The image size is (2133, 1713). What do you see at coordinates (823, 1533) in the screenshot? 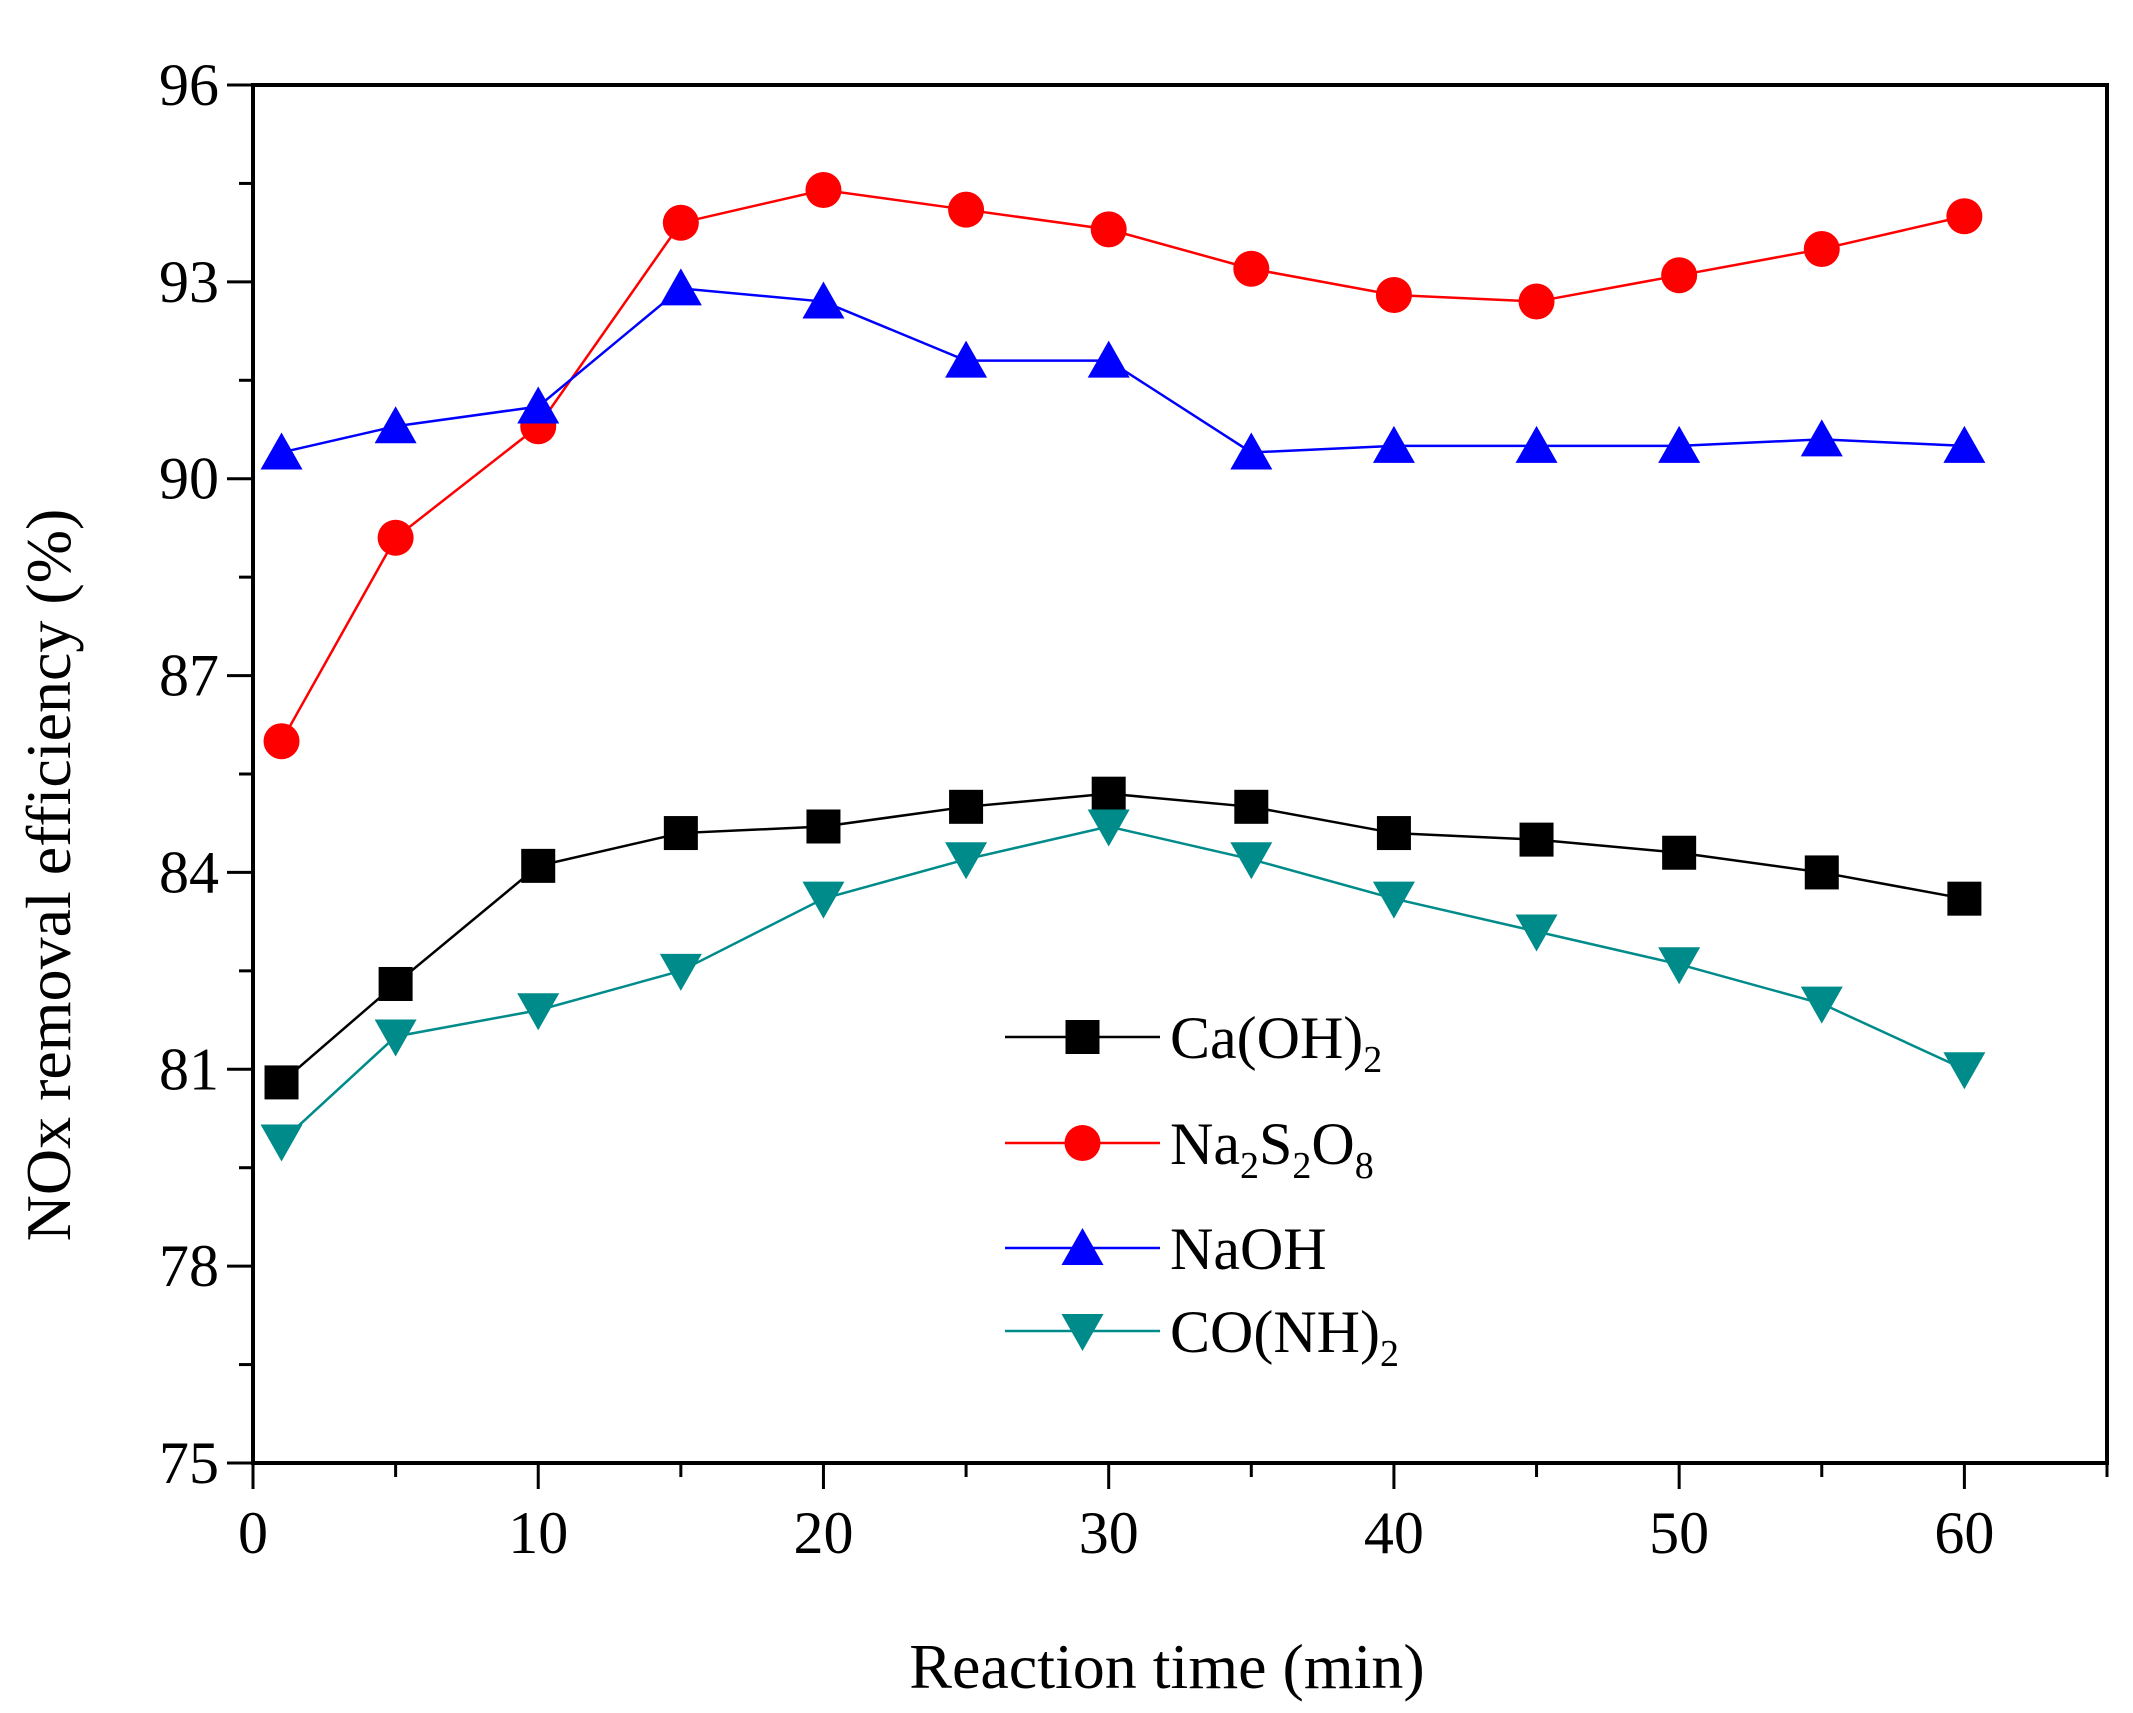
I see `x-tick-label: 20` at bounding box center [823, 1533].